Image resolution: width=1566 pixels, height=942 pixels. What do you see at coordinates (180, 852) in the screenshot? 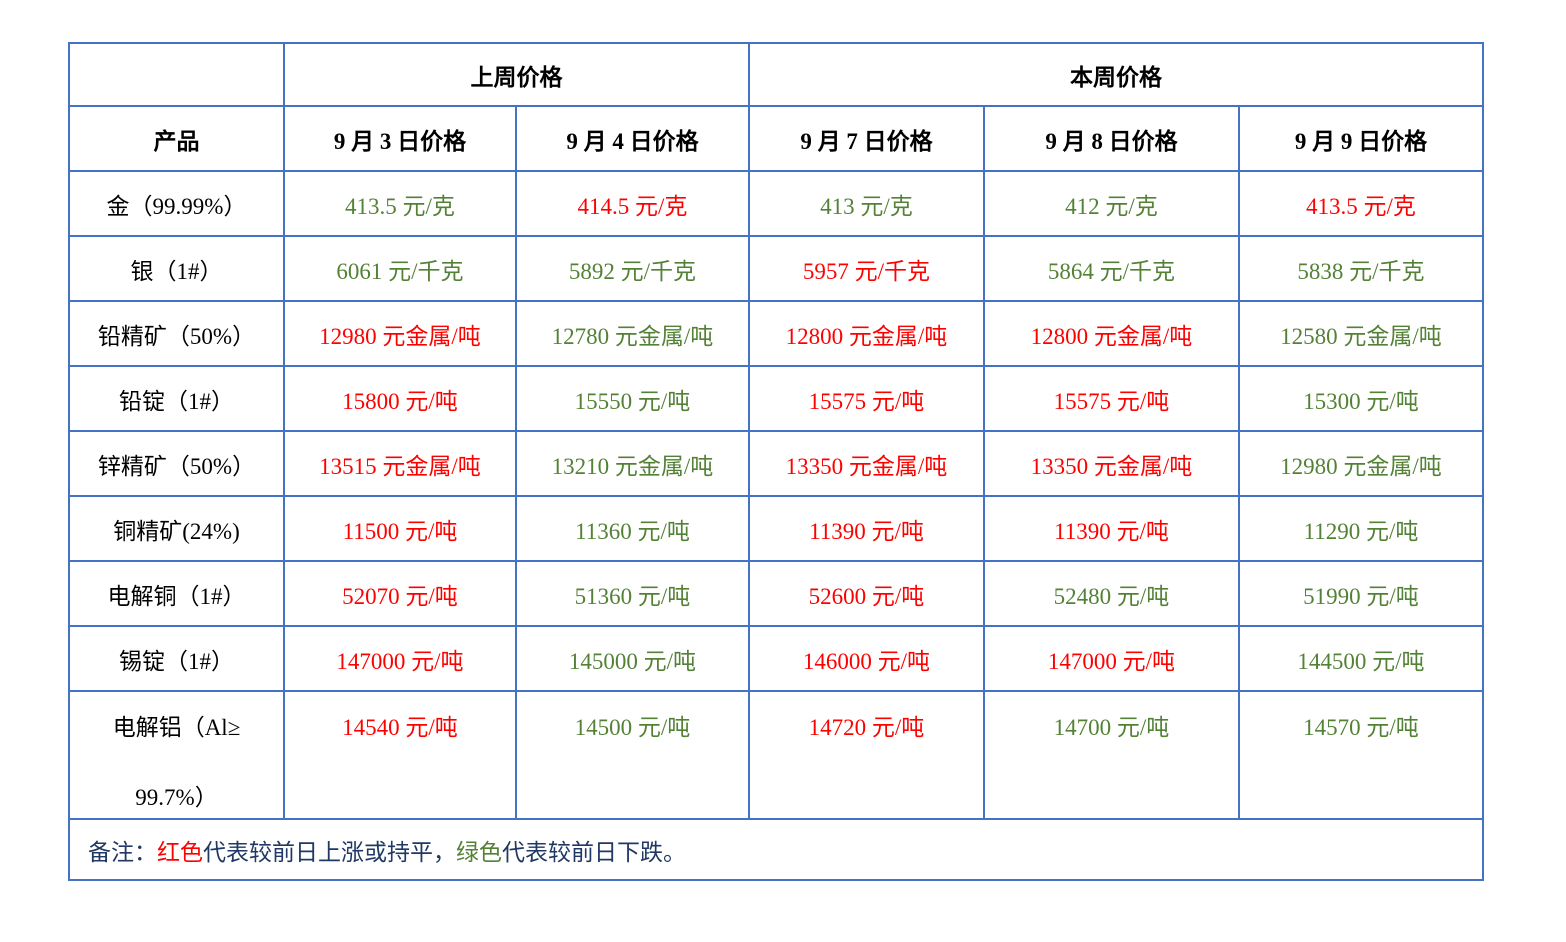
I see `note-red-word: 红色` at bounding box center [180, 852].